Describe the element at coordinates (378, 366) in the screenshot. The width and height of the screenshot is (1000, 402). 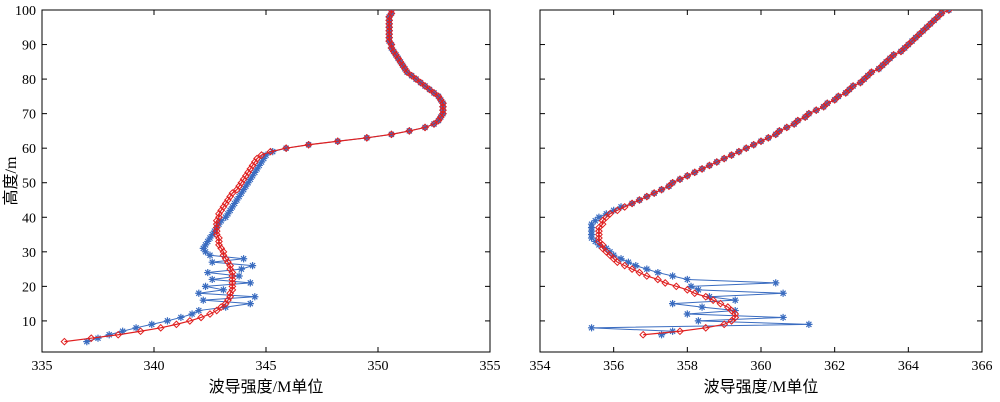
I see `x-tick-label: 350` at that location.